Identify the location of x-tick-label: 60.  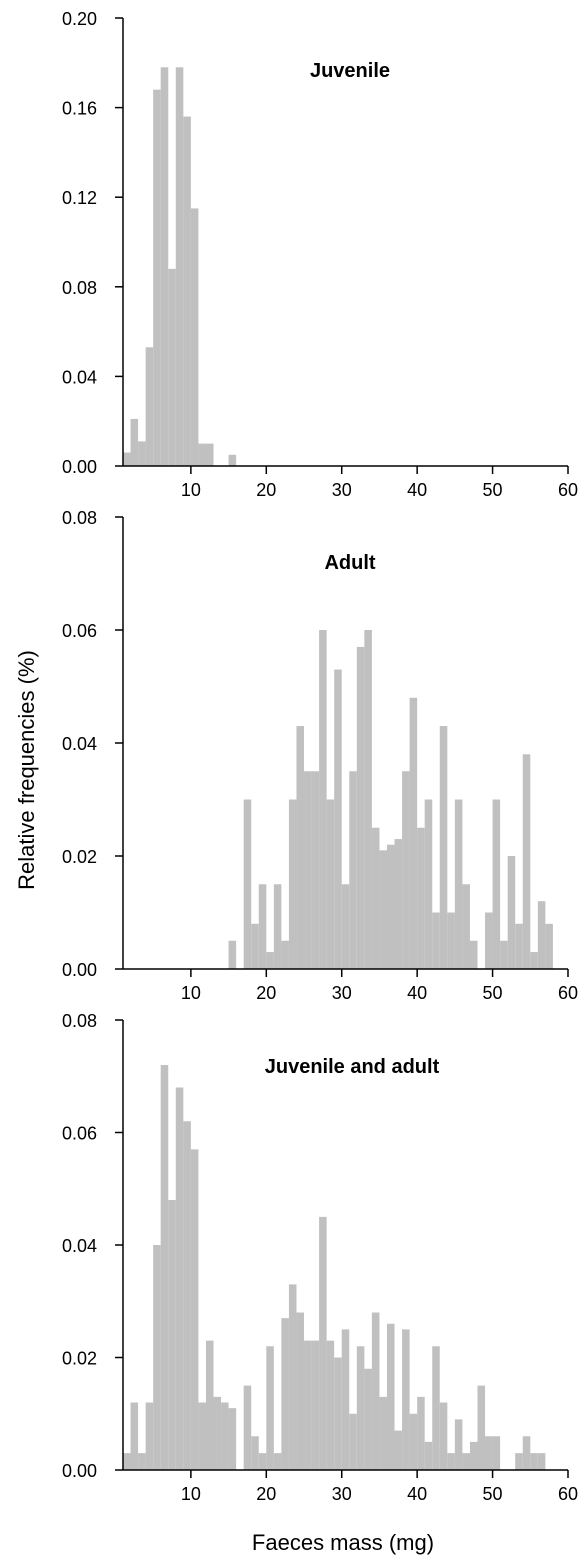
(568, 490).